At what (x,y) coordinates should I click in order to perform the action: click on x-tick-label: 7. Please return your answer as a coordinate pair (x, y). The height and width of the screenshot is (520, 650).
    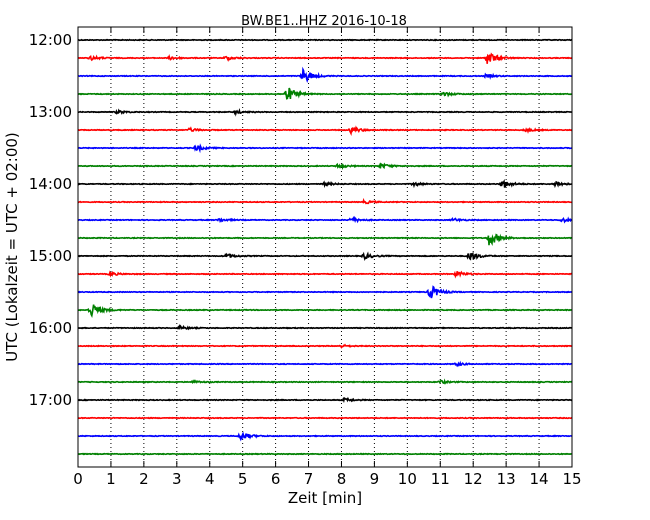
    Looking at the image, I should click on (309, 479).